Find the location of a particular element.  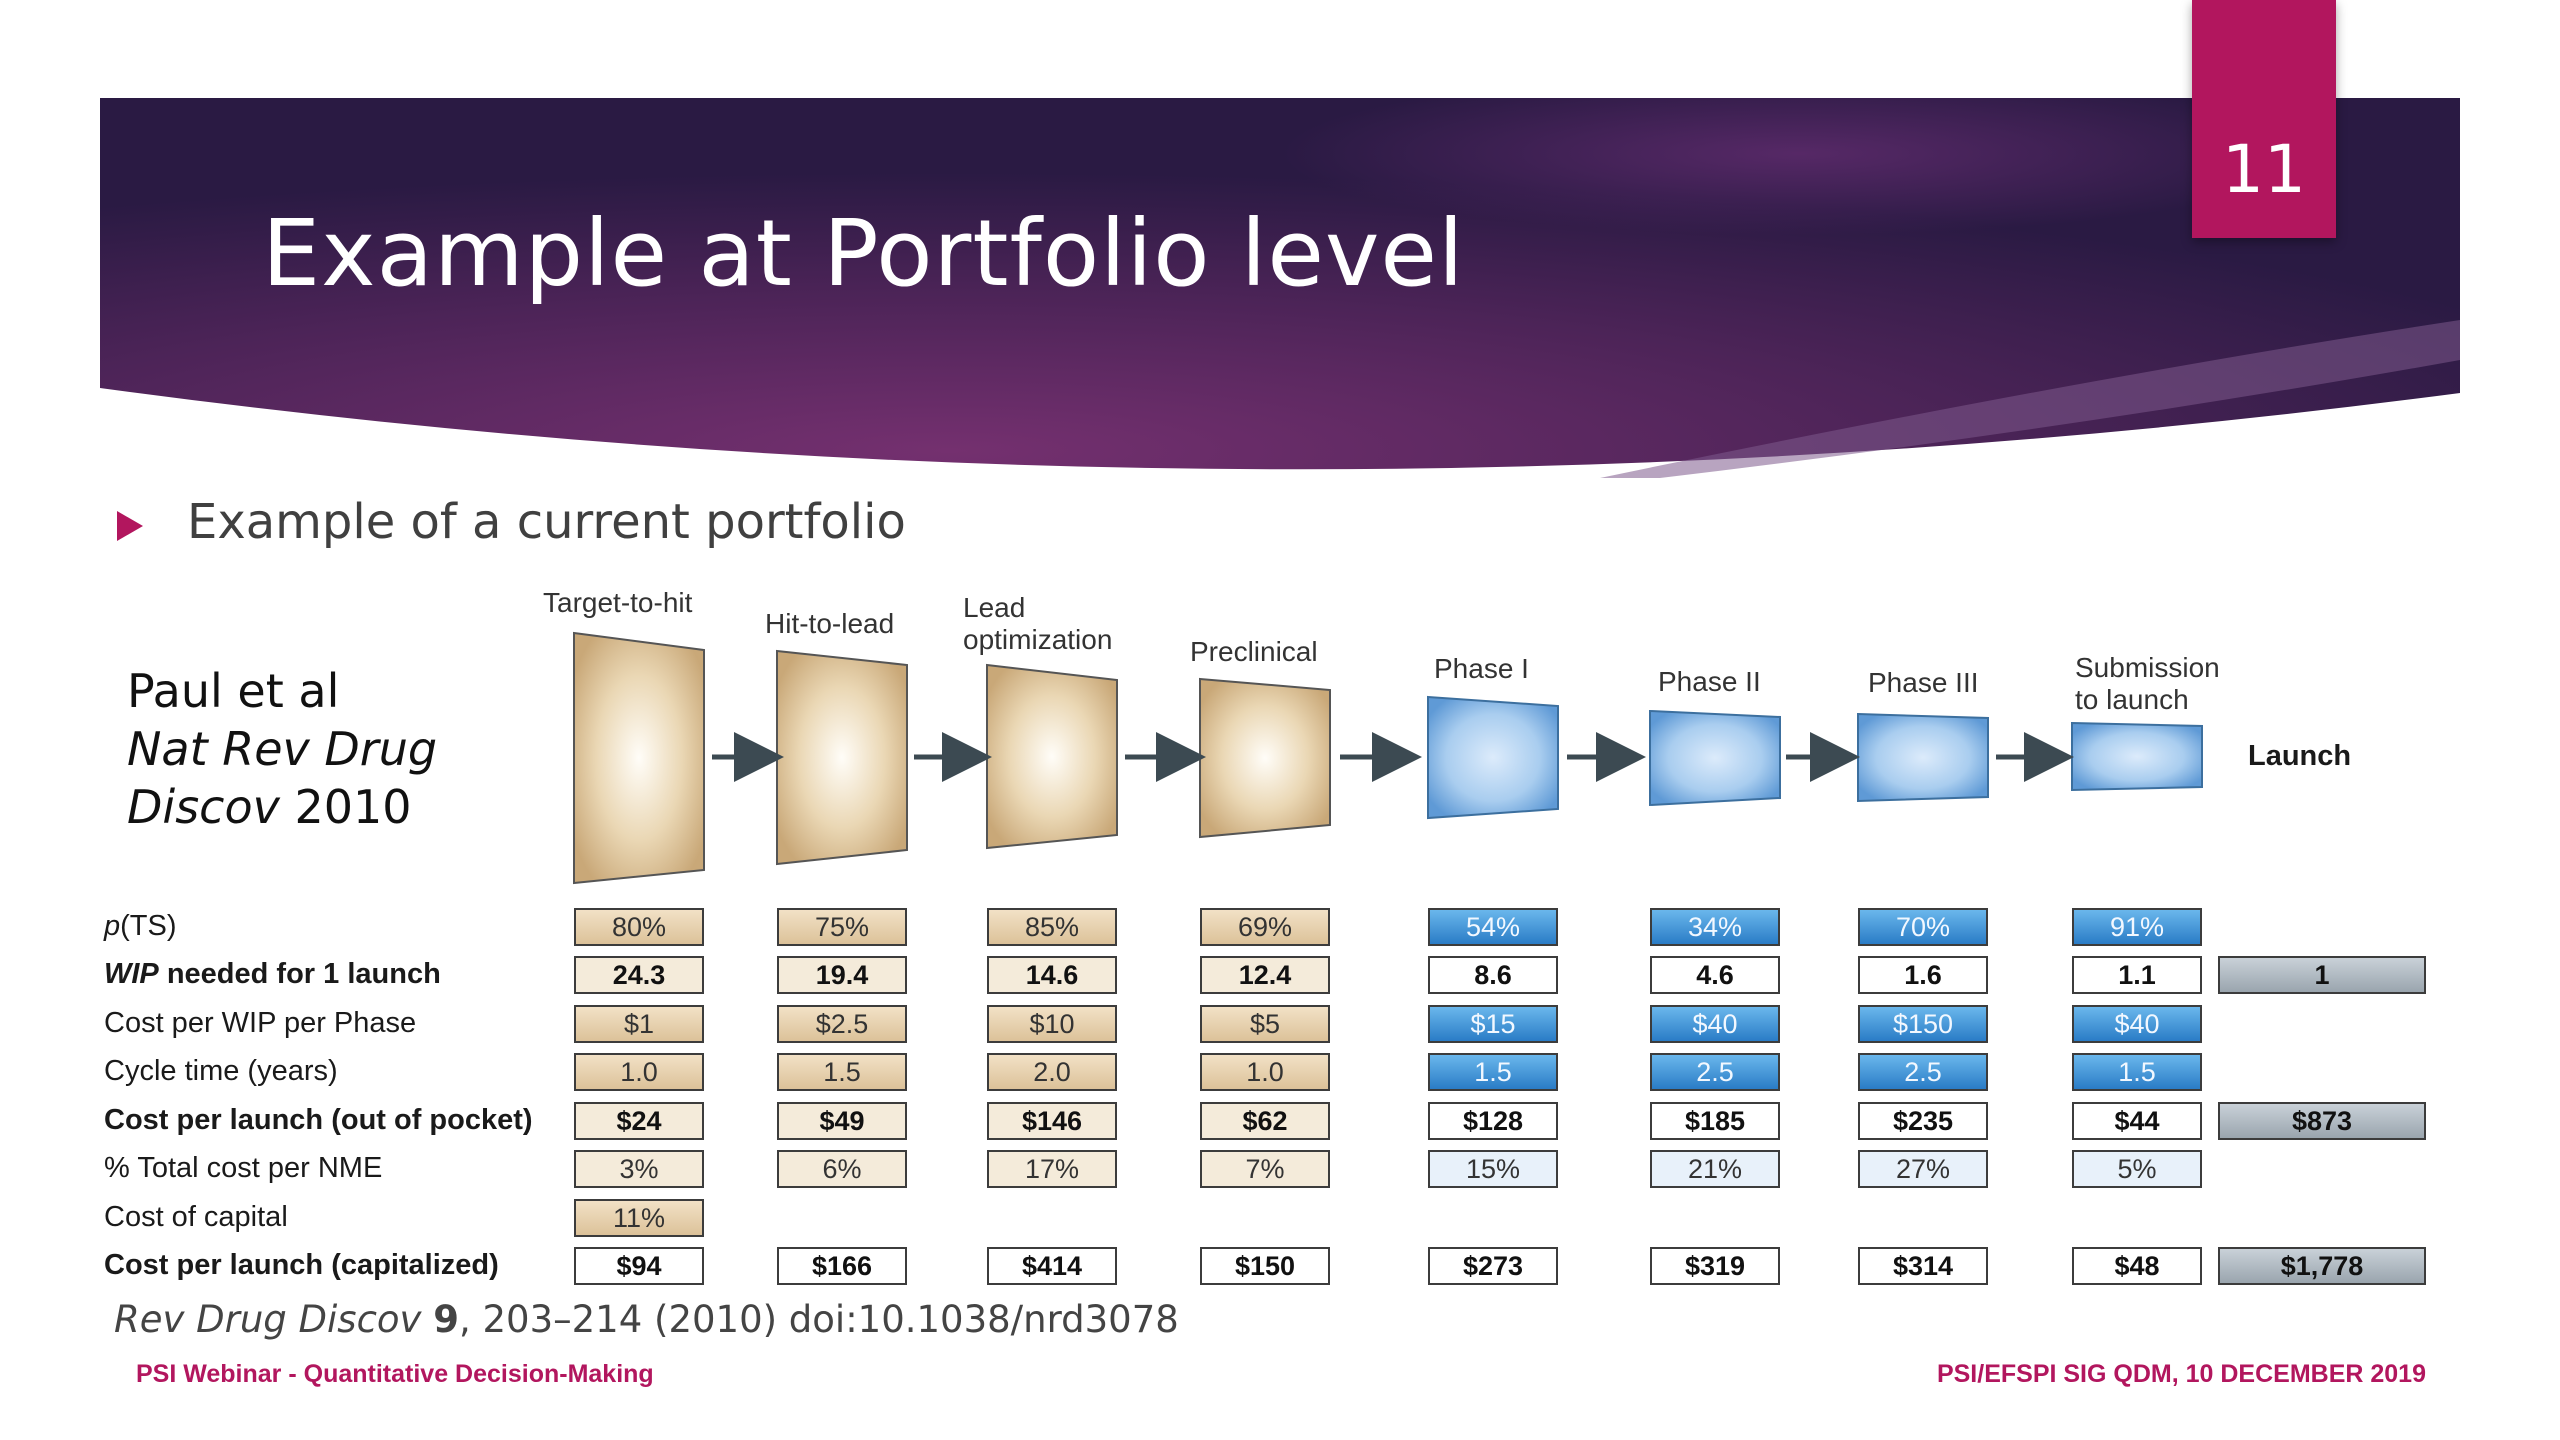

funnel-hit-to-lead is located at coordinates (842, 757).